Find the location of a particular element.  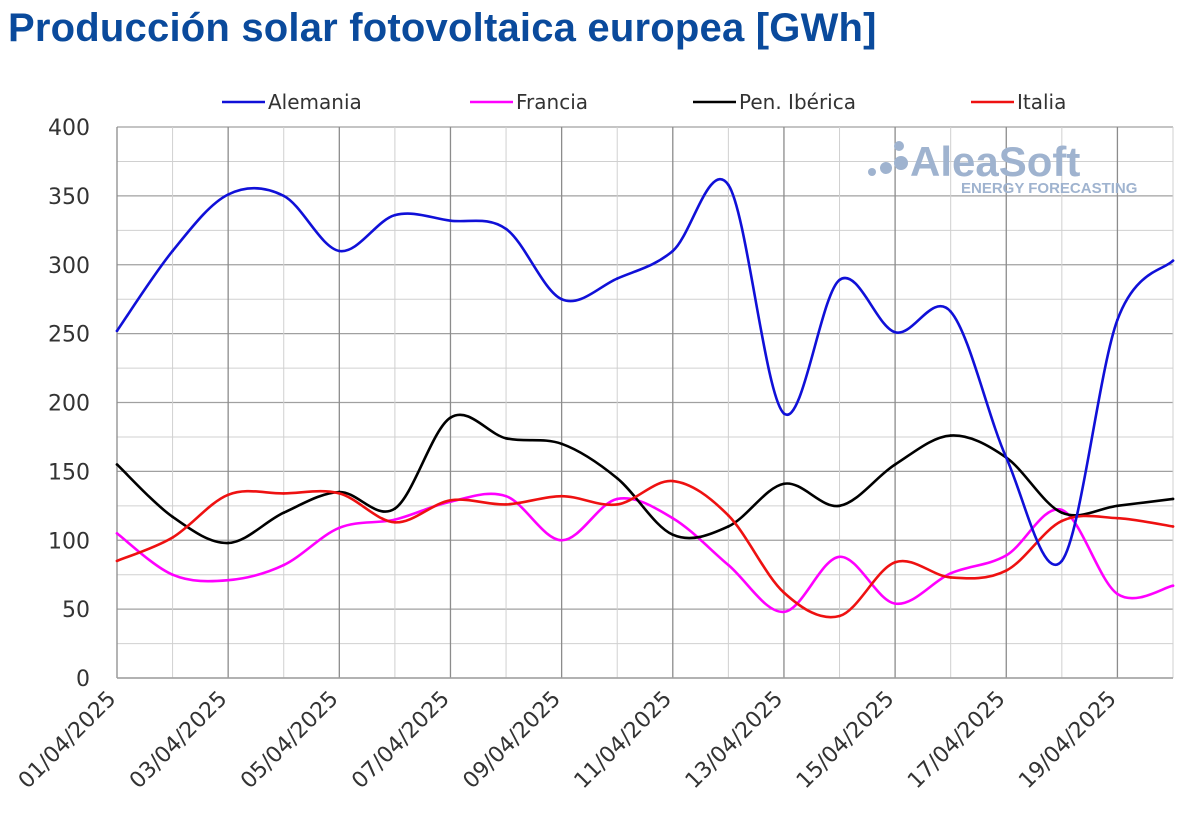

y-tick-label: 350 is located at coordinates (69, 197).